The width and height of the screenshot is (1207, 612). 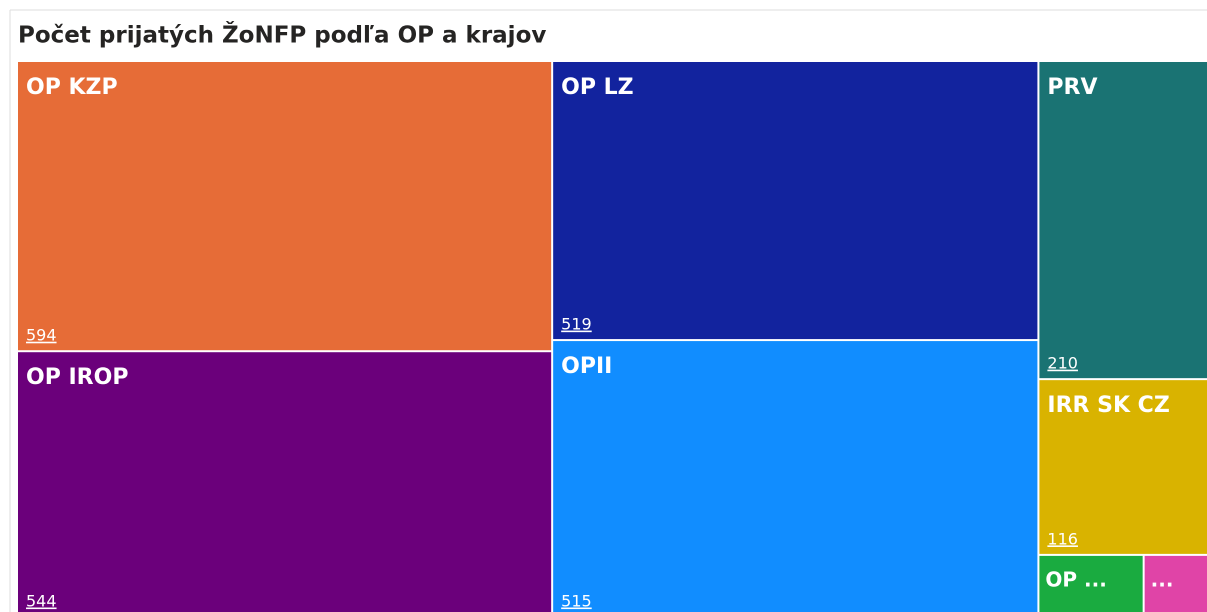 I want to click on value-label: 210, so click(x=1062, y=363).